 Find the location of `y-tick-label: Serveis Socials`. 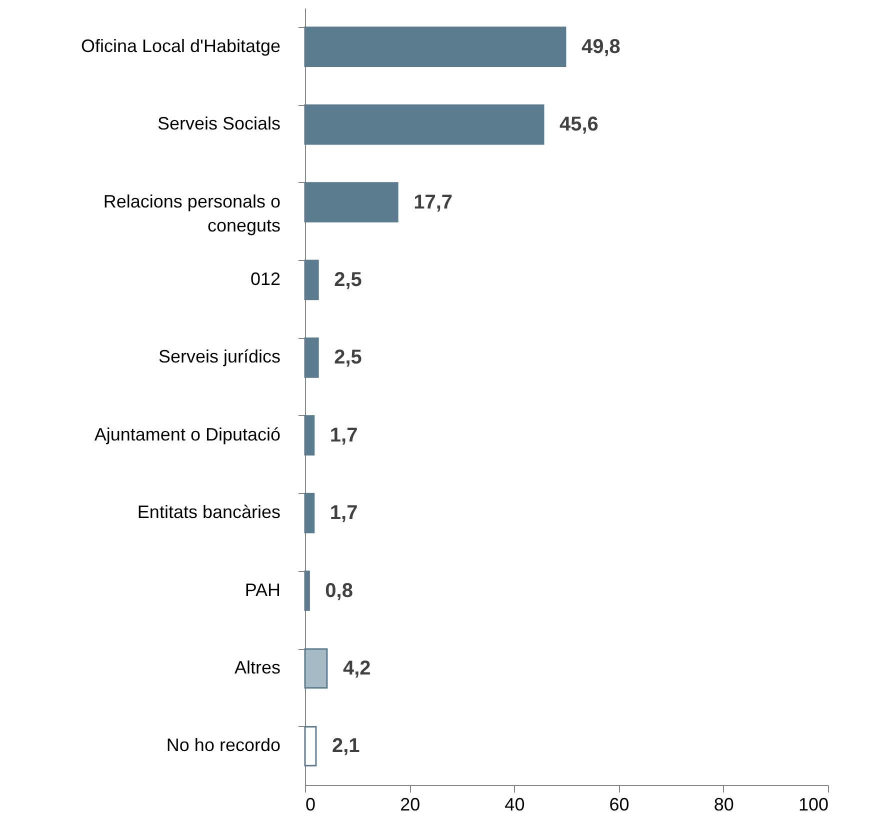

y-tick-label: Serveis Socials is located at coordinates (218, 124).